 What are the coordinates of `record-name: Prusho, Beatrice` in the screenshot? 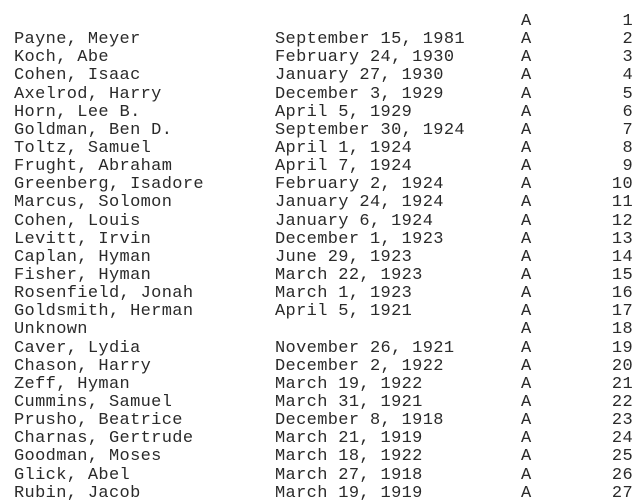 It's located at (98, 421).